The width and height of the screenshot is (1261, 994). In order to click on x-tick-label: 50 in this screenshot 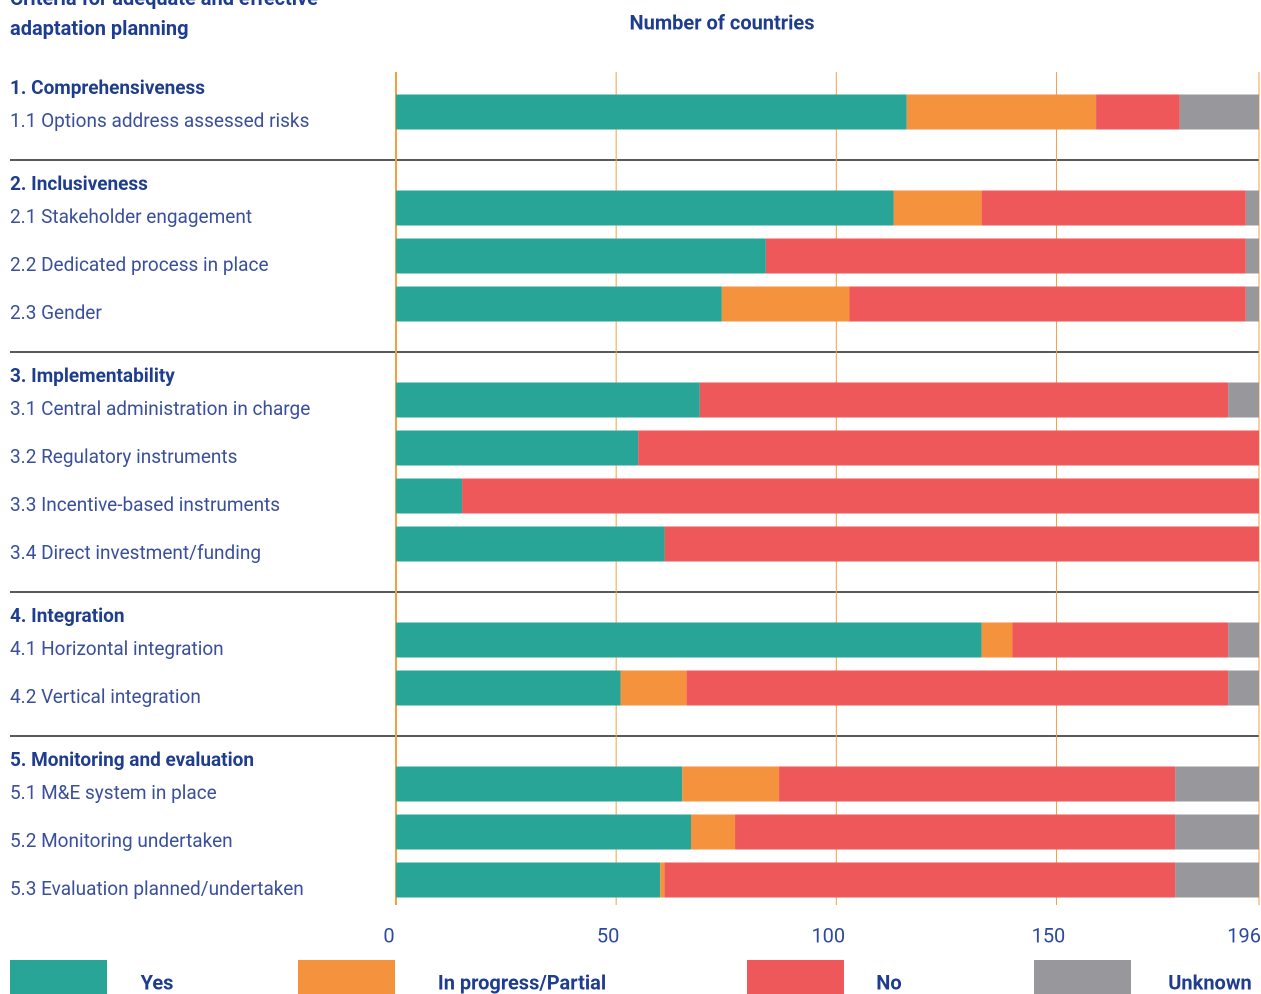, I will do `click(608, 935)`.